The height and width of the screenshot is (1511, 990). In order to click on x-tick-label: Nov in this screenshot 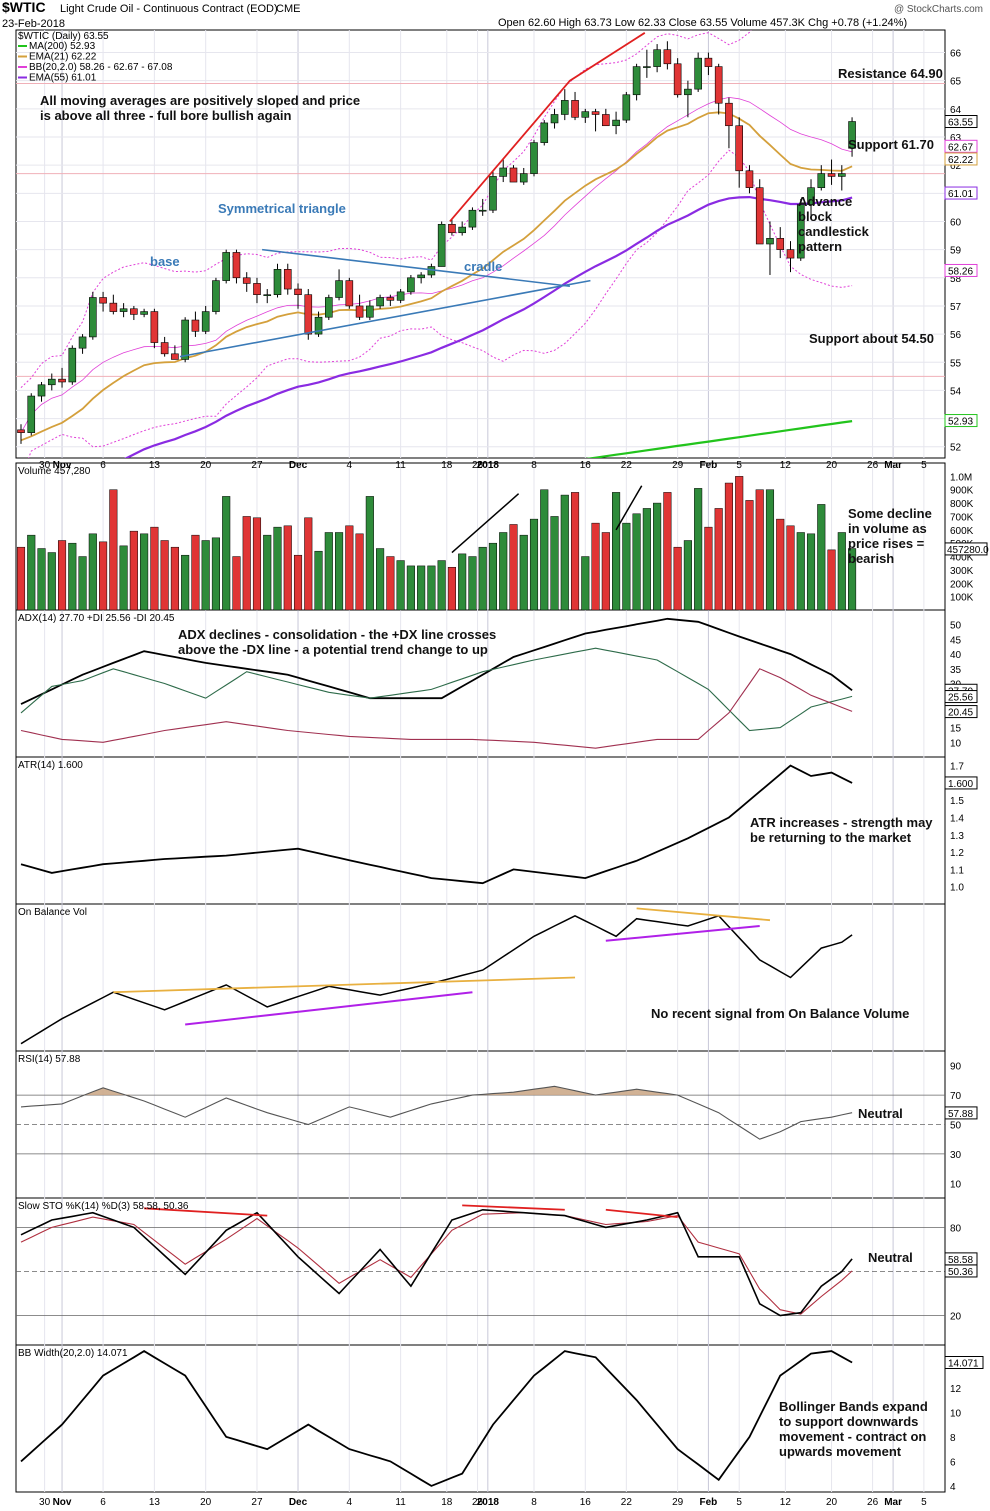, I will do `click(62, 1502)`.